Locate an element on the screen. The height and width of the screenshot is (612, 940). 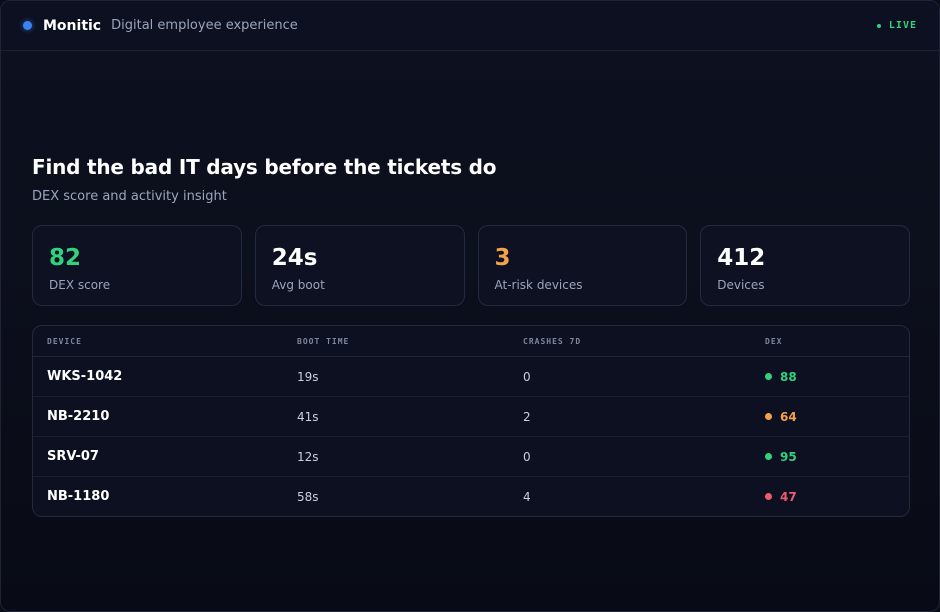
dex-value: 47 is located at coordinates (788, 496).